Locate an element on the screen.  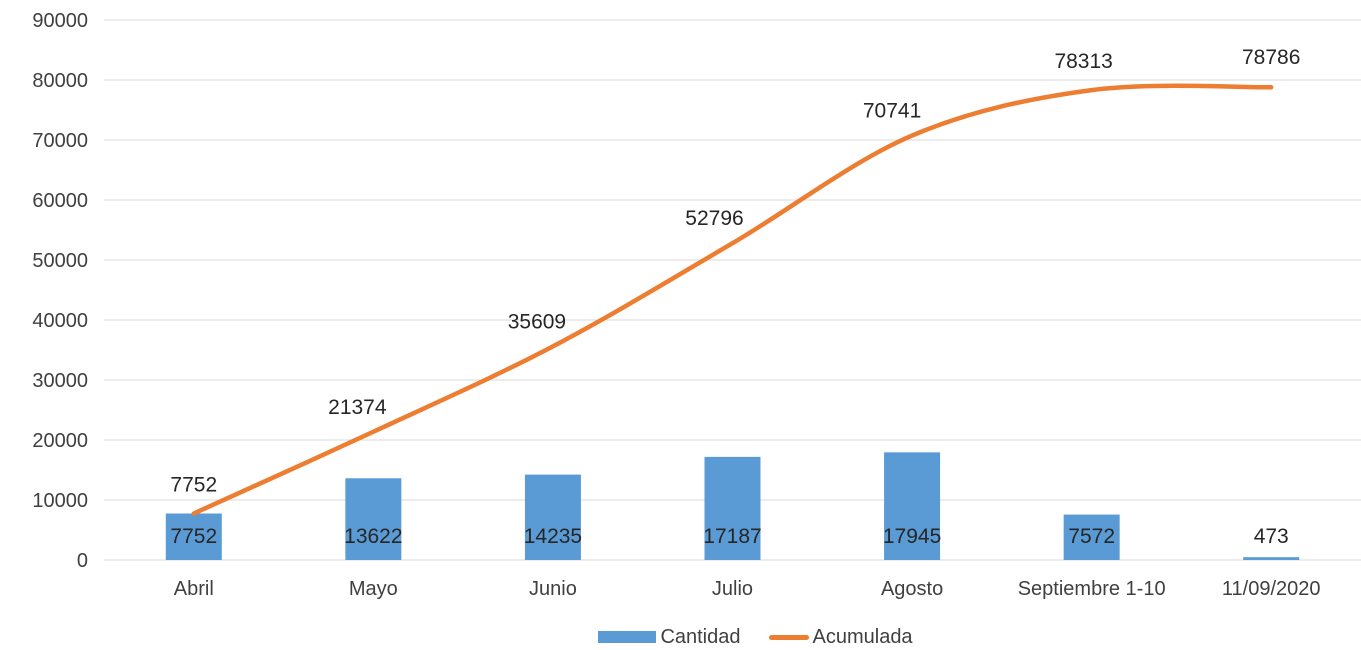
y-tick-label: 0 is located at coordinates (82, 561).